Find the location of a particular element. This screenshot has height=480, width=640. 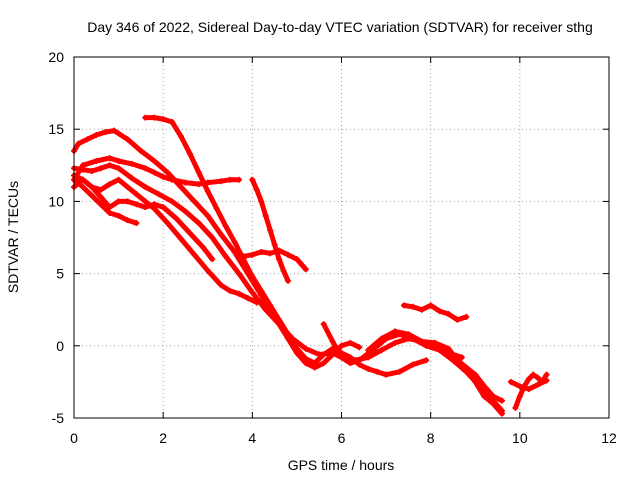

y-tick-label: 0 is located at coordinates (60, 346).